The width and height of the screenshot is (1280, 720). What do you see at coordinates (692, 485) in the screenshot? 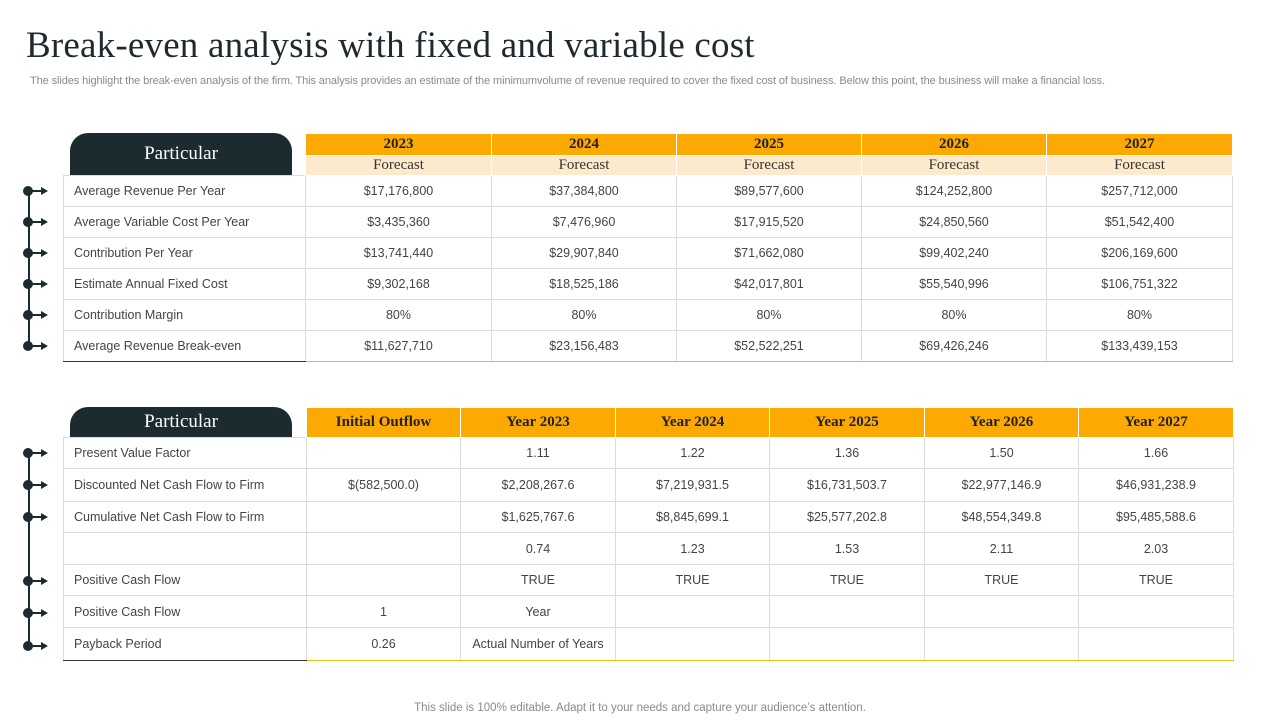
I see `table-cell: $7,219,931.5` at bounding box center [692, 485].